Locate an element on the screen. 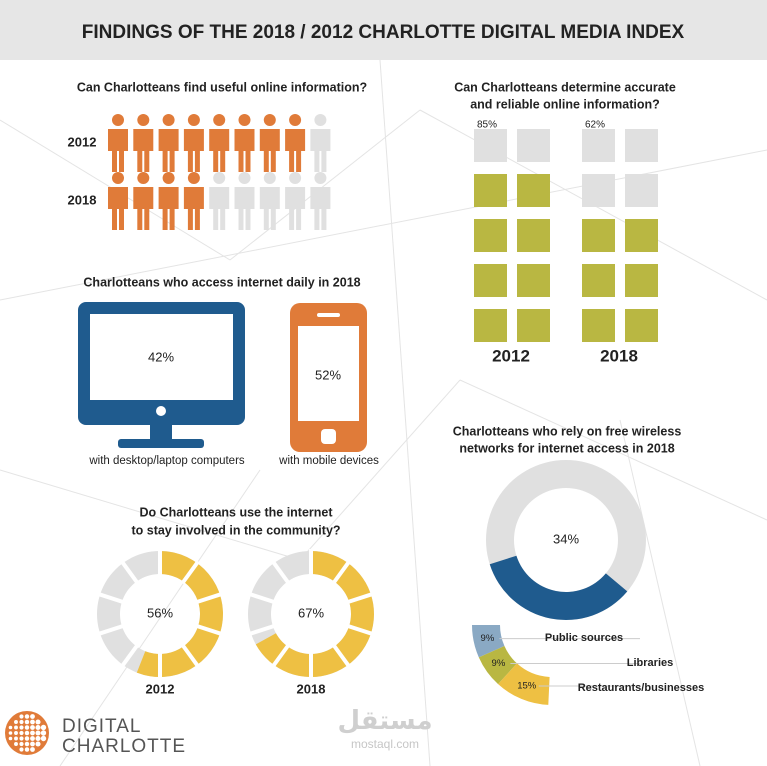 This screenshot has height=766, width=767. column-year: 2018 is located at coordinates (619, 355).